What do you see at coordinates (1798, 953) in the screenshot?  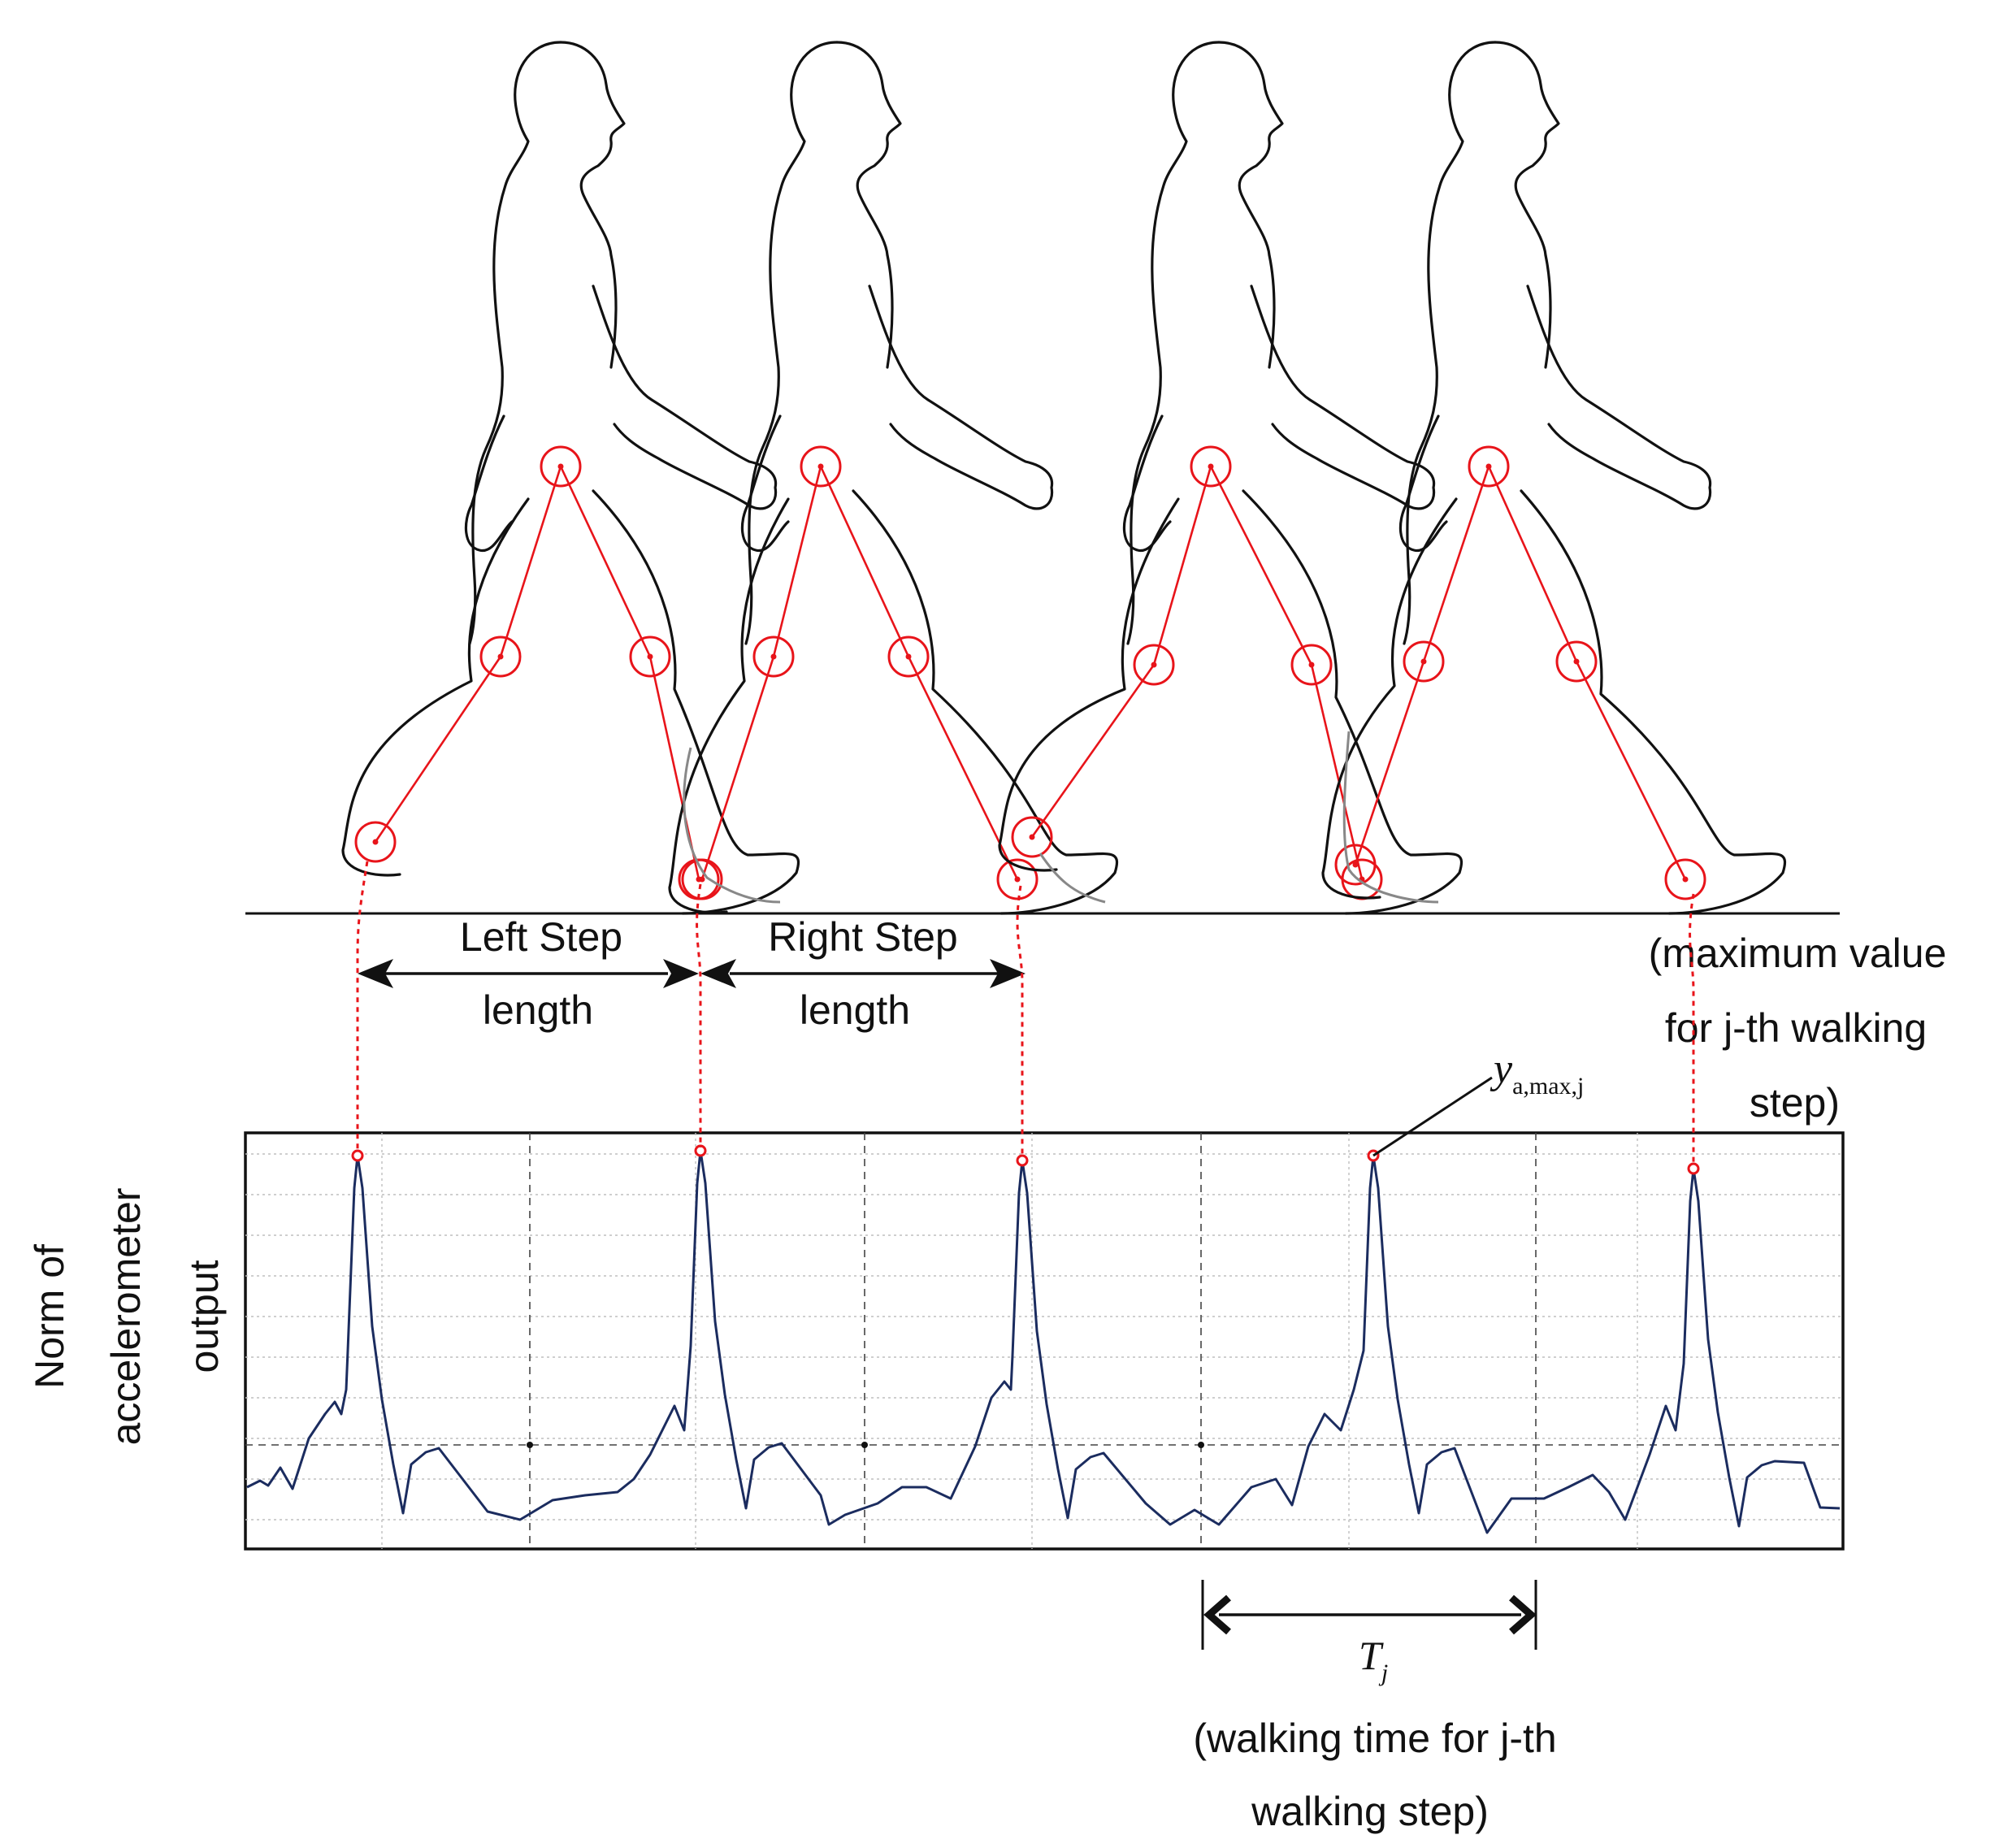 I see `max-note-line1: (maximum value` at bounding box center [1798, 953].